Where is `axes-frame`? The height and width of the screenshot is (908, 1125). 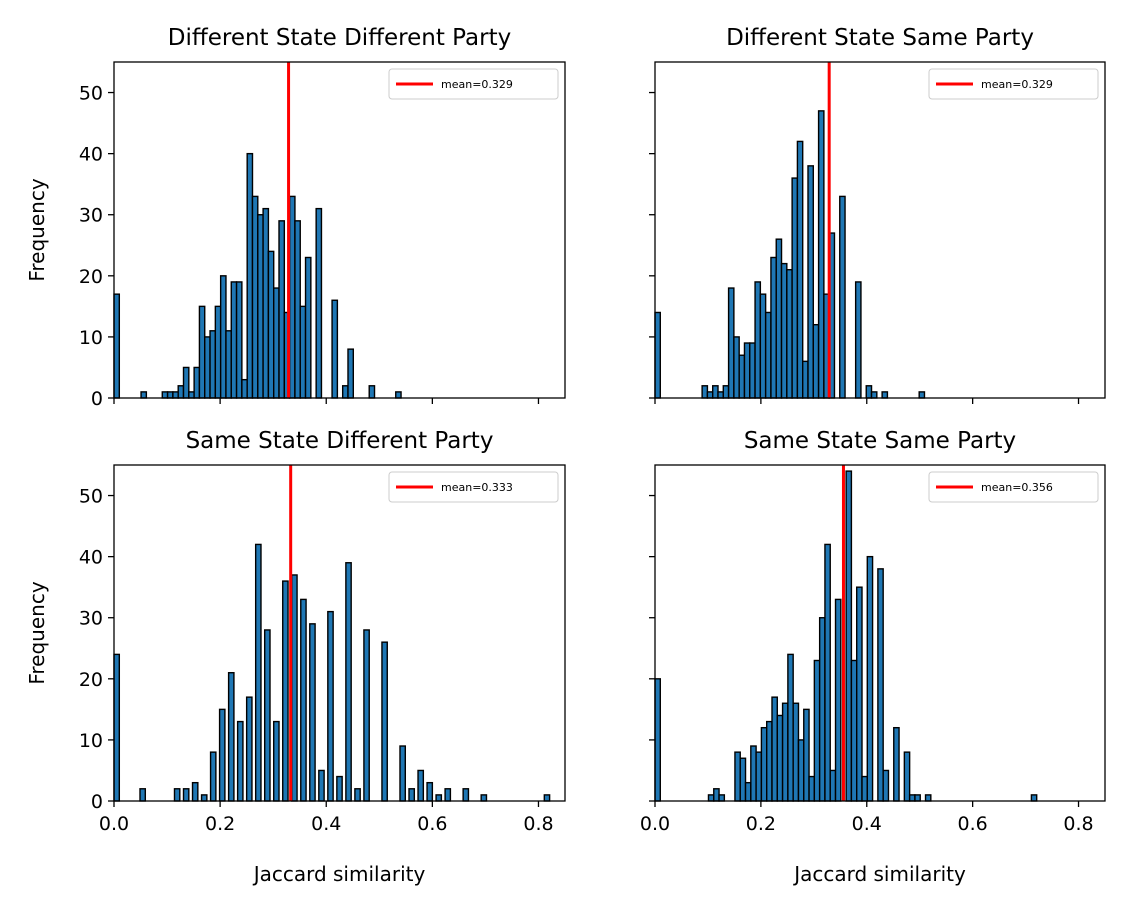
axes-frame is located at coordinates (339, 230).